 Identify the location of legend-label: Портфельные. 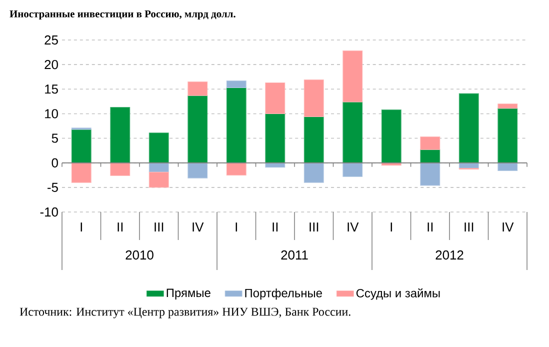
(283, 294).